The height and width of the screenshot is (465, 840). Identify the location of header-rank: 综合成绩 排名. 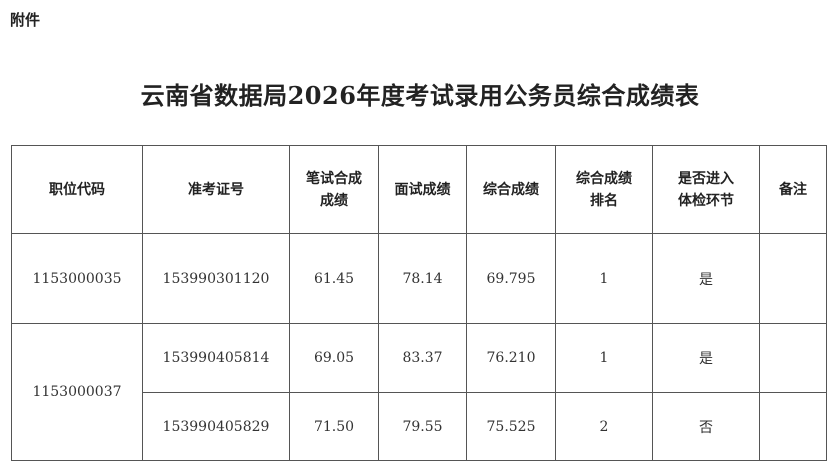
(604, 189).